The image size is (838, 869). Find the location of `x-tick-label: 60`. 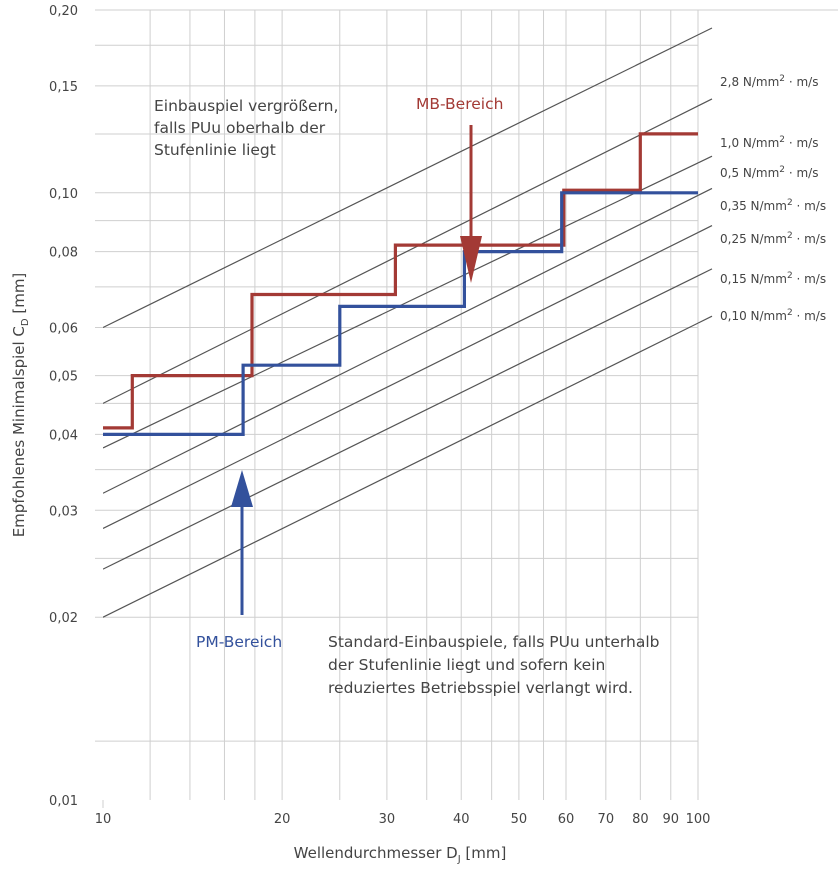

x-tick-label: 60 is located at coordinates (566, 819).